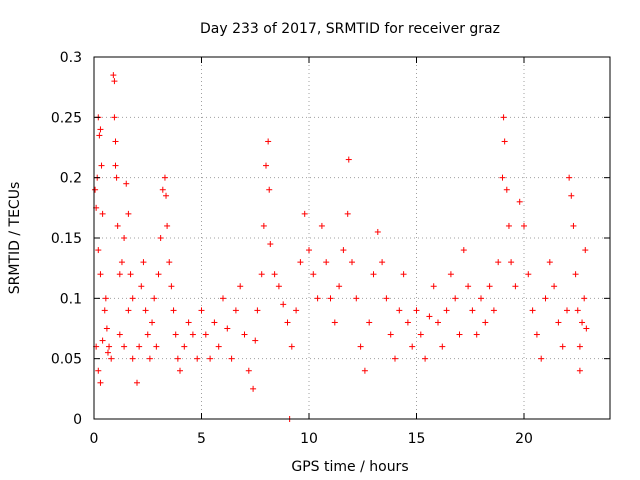 The width and height of the screenshot is (640, 480). Describe the element at coordinates (66, 239) in the screenshot. I see `y-tick-label: 0.15` at that location.